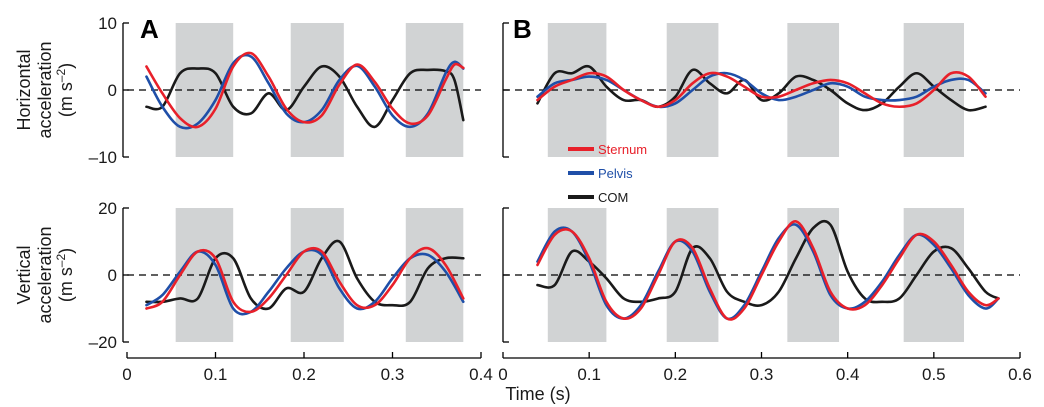 The image size is (1044, 407). Describe the element at coordinates (112, 90) in the screenshot. I see `y-tick-label-a-horizontal-1: 0` at that location.